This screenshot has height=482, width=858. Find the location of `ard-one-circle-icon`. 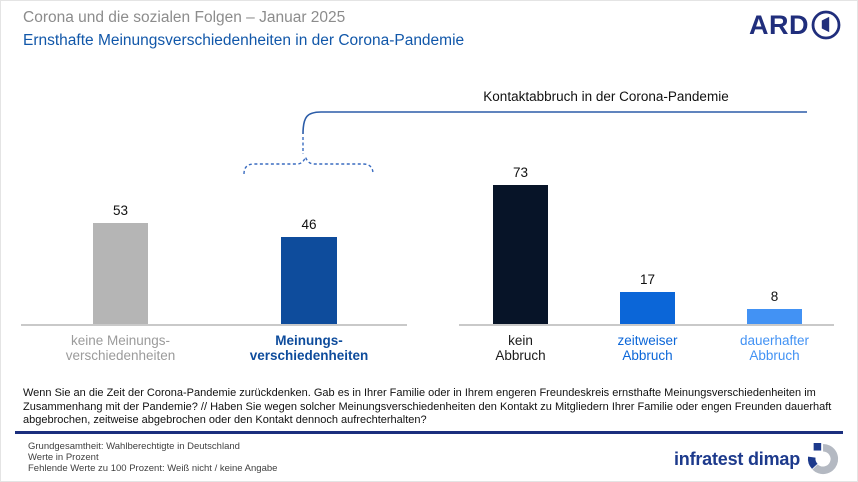

ard-one-circle-icon is located at coordinates (826, 25).